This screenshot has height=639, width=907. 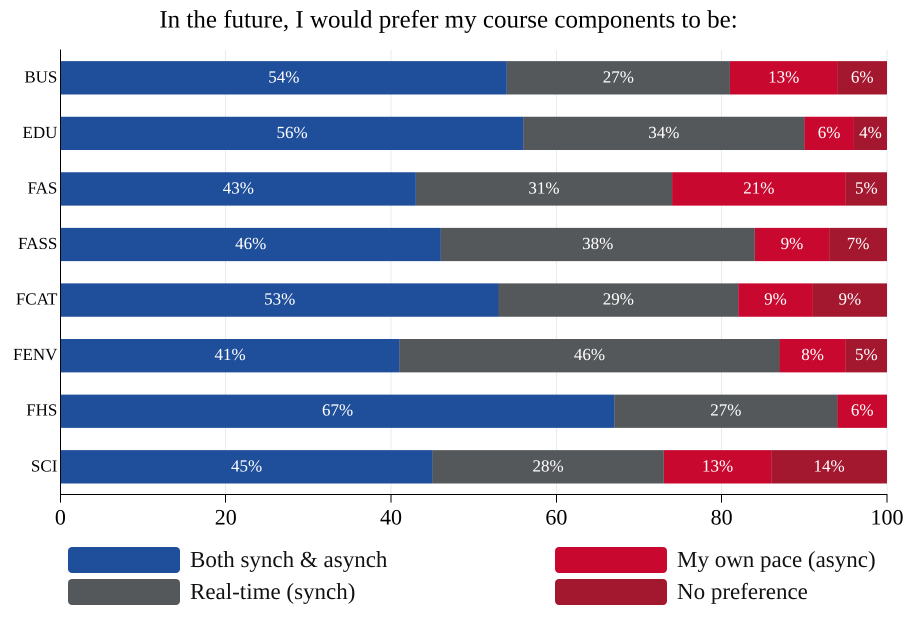 I want to click on data-label: 43%, so click(x=238, y=188).